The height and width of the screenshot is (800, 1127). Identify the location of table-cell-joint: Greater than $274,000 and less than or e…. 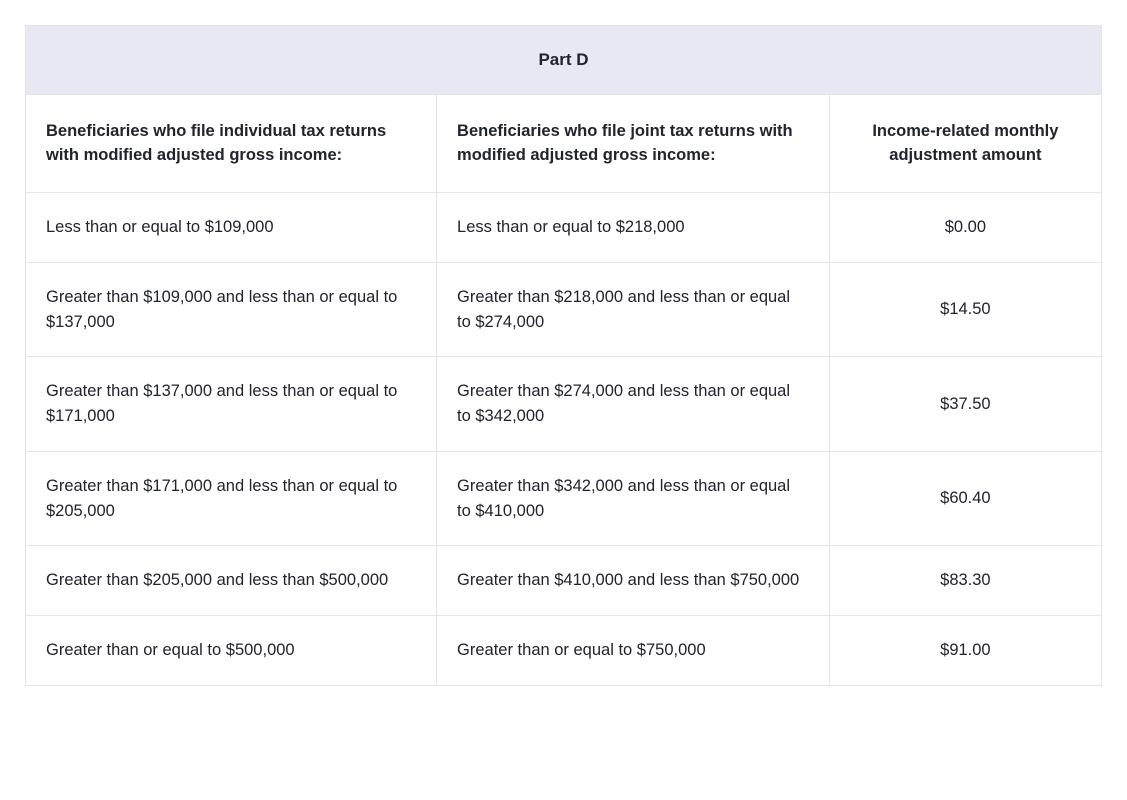
(633, 404).